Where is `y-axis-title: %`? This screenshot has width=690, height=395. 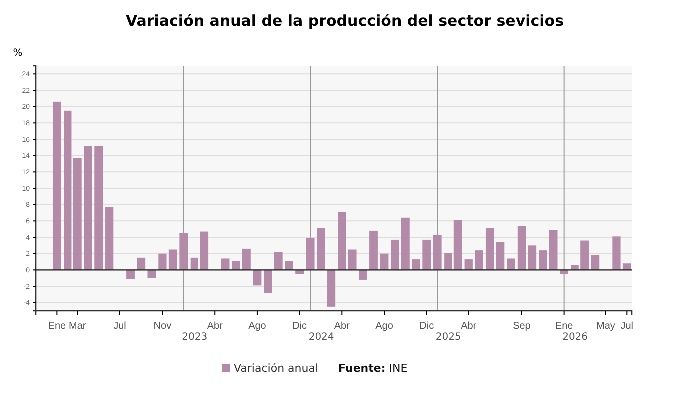
y-axis-title: % is located at coordinates (18, 53).